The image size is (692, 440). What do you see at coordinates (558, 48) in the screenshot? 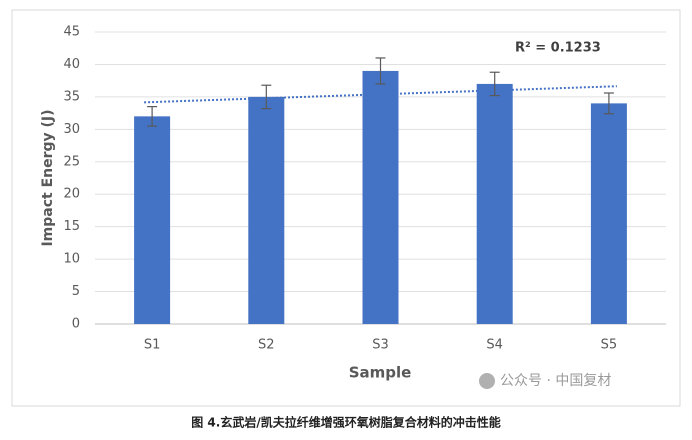
I see `trendline-label: R² = 0.1233` at bounding box center [558, 48].